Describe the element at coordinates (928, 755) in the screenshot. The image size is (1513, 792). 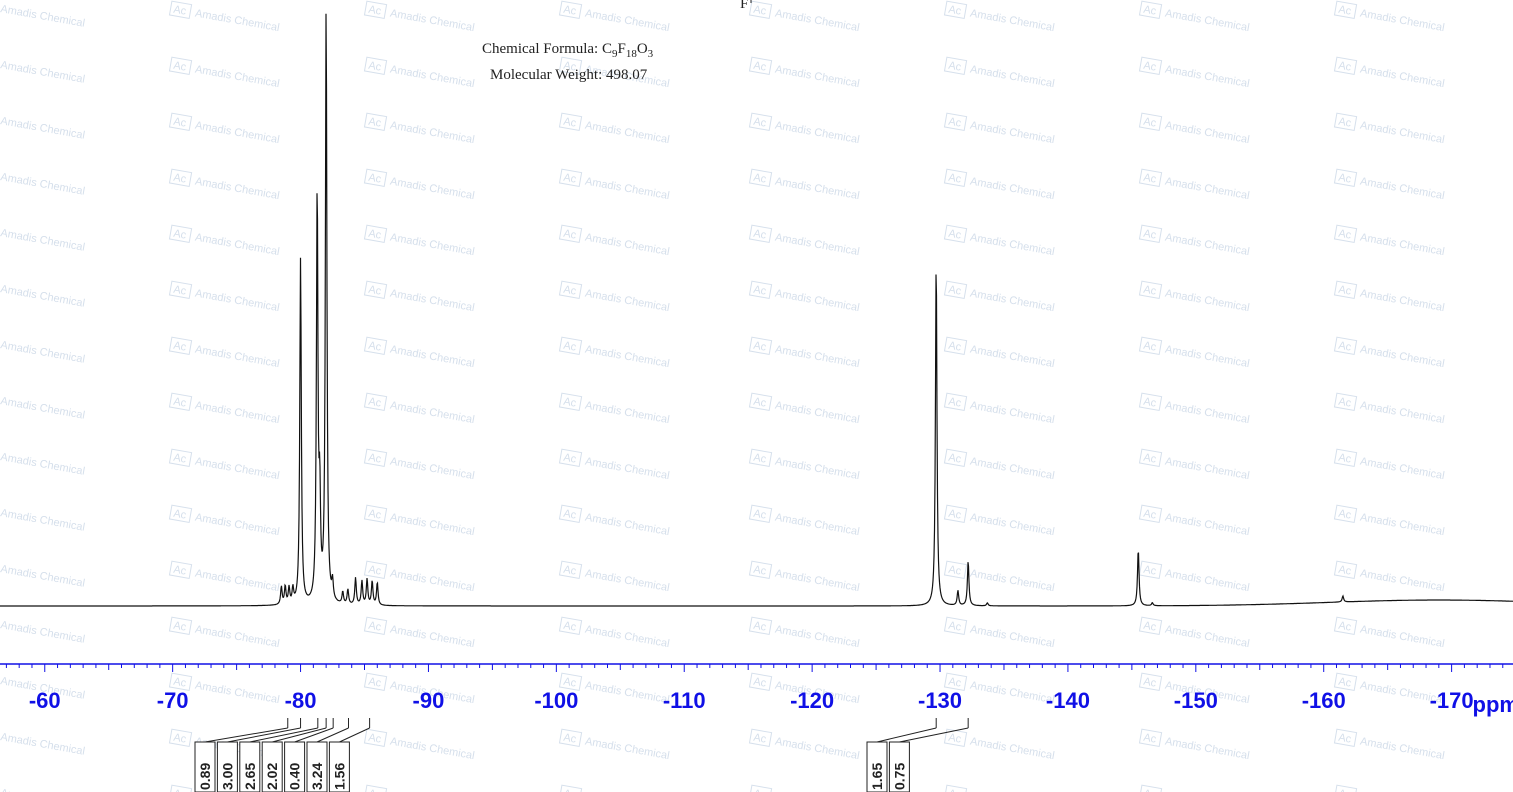
I see `integral: 0.75` at that location.